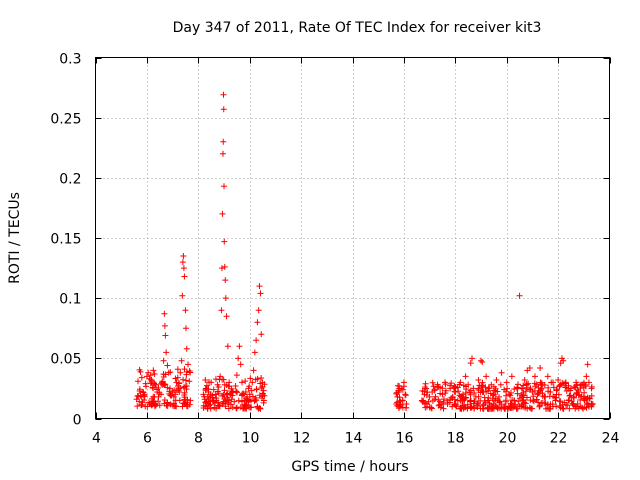 The height and width of the screenshot is (480, 640). Describe the element at coordinates (77, 421) in the screenshot. I see `y-tick-label: 0` at that location.